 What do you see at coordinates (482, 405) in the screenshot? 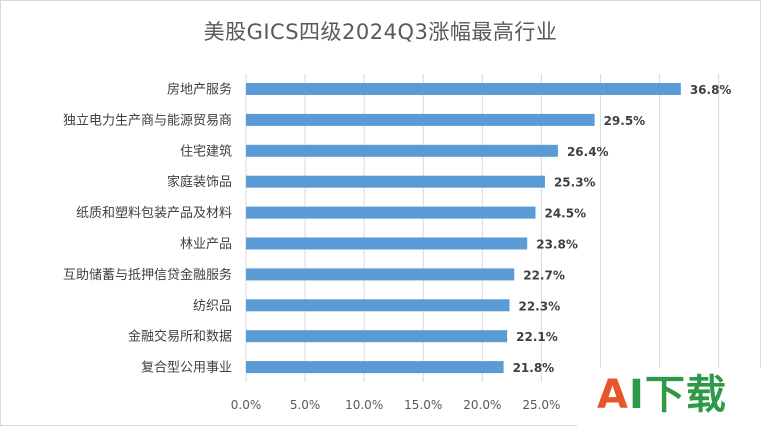
I see `x-tick-label-4: 20.0%` at bounding box center [482, 405].